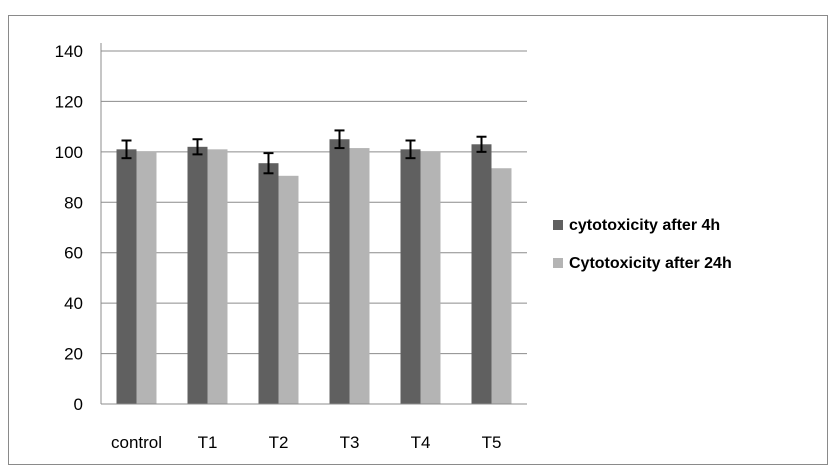  I want to click on y-tick-label: 80, so click(73, 202).